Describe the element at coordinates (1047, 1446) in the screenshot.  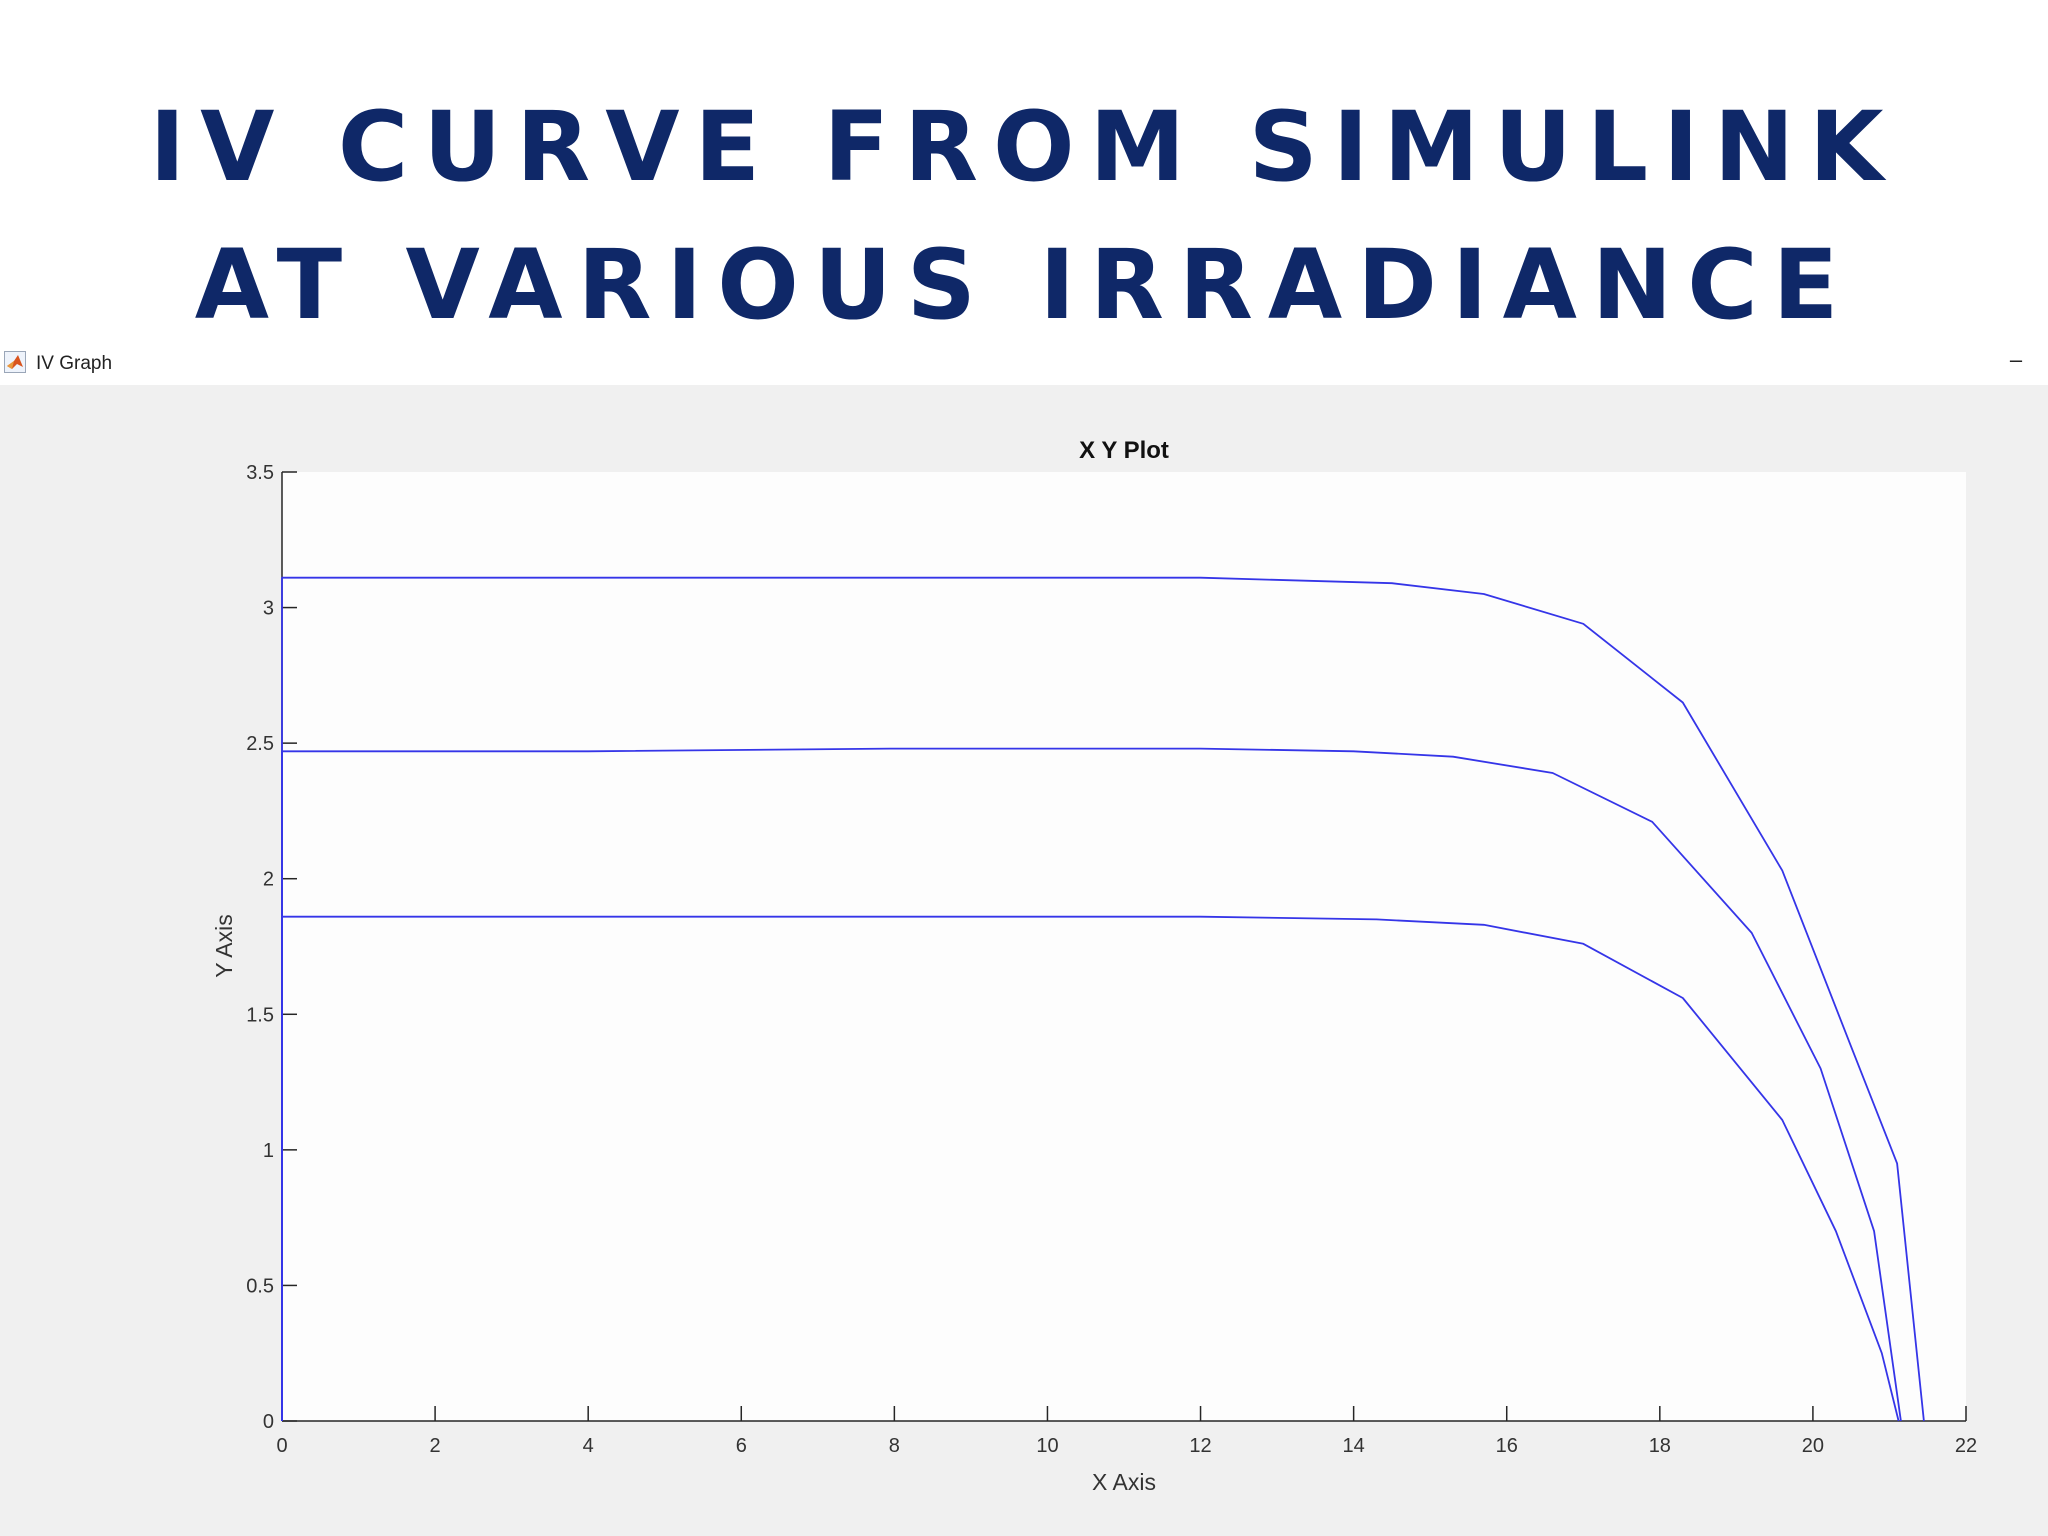
I see `x-tick-label: 10` at that location.